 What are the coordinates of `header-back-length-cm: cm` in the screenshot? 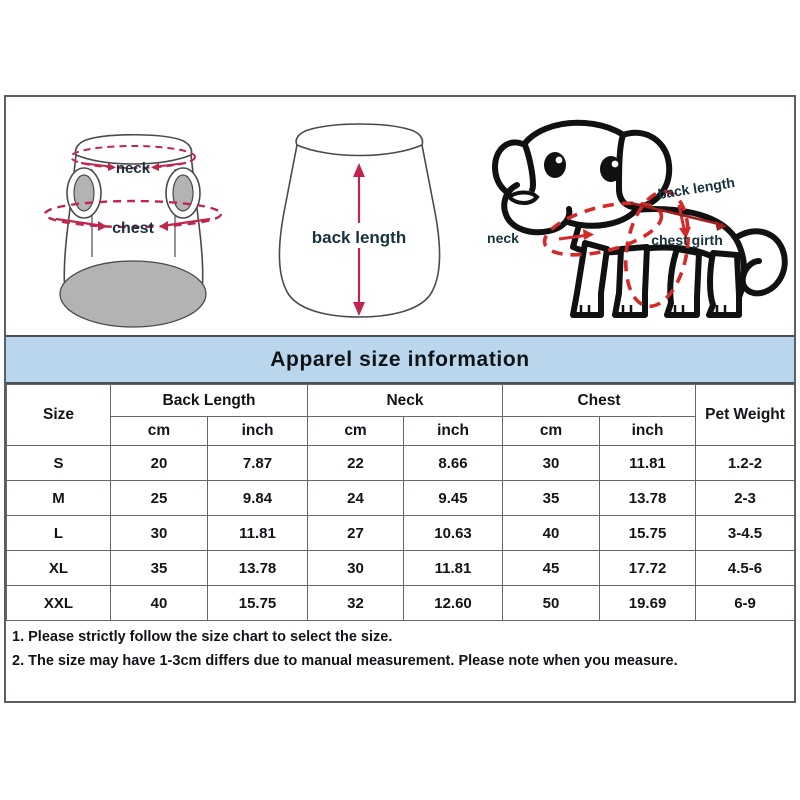 It's located at (159, 431).